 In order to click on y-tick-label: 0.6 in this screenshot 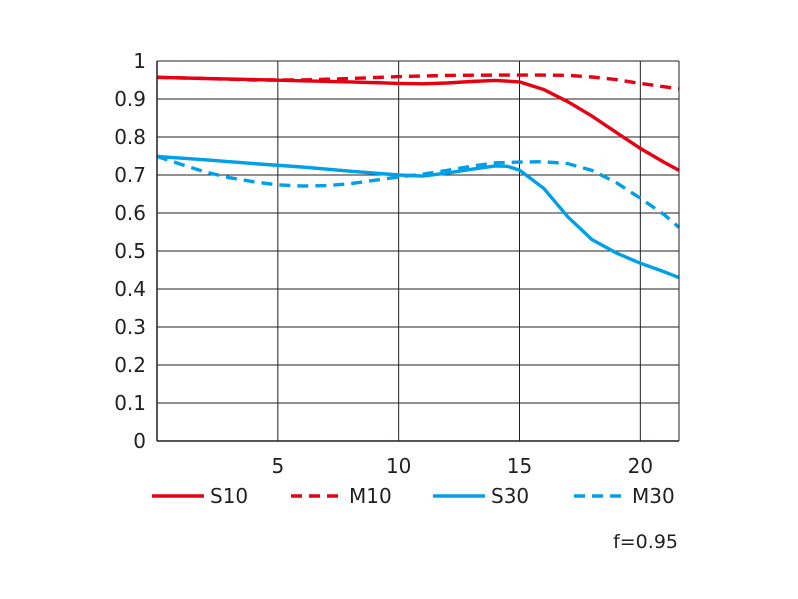, I will do `click(130, 213)`.